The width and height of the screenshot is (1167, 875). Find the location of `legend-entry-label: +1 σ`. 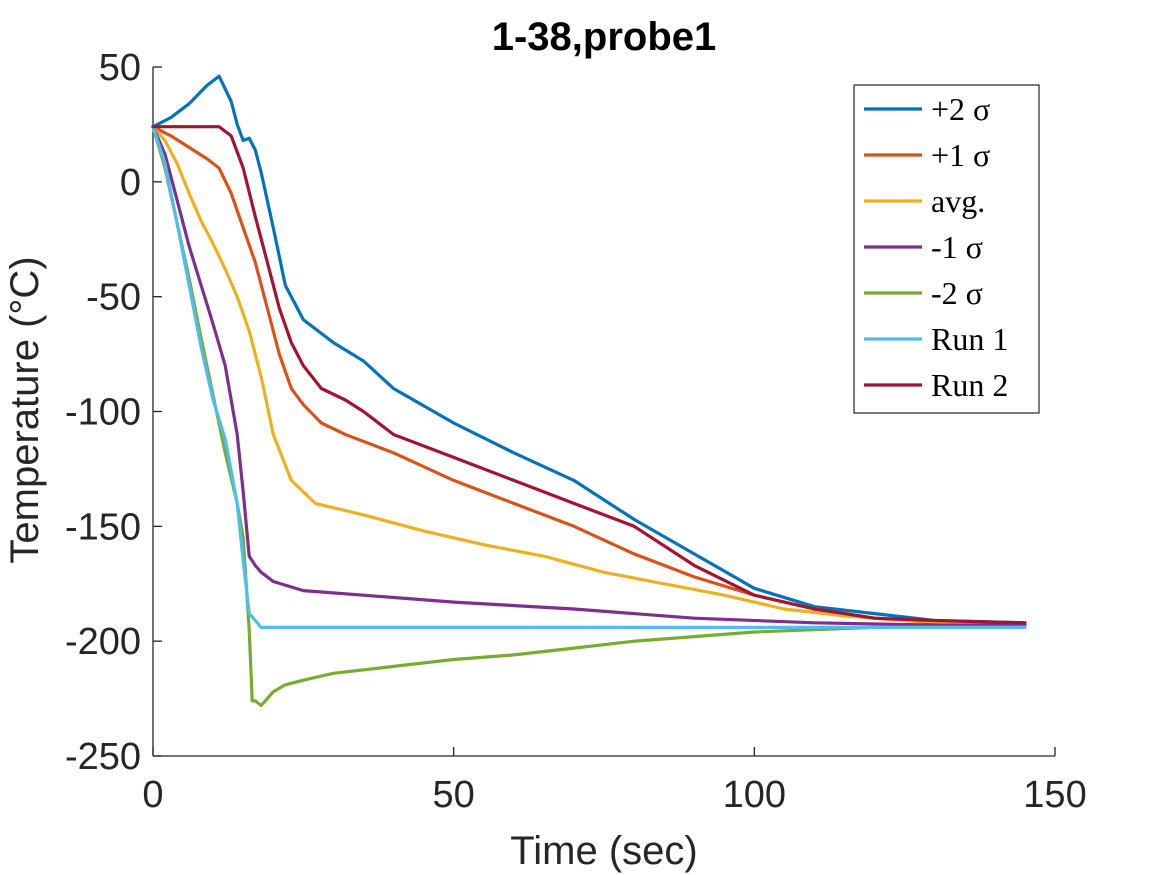

legend-entry-label: +1 σ is located at coordinates (960, 155).